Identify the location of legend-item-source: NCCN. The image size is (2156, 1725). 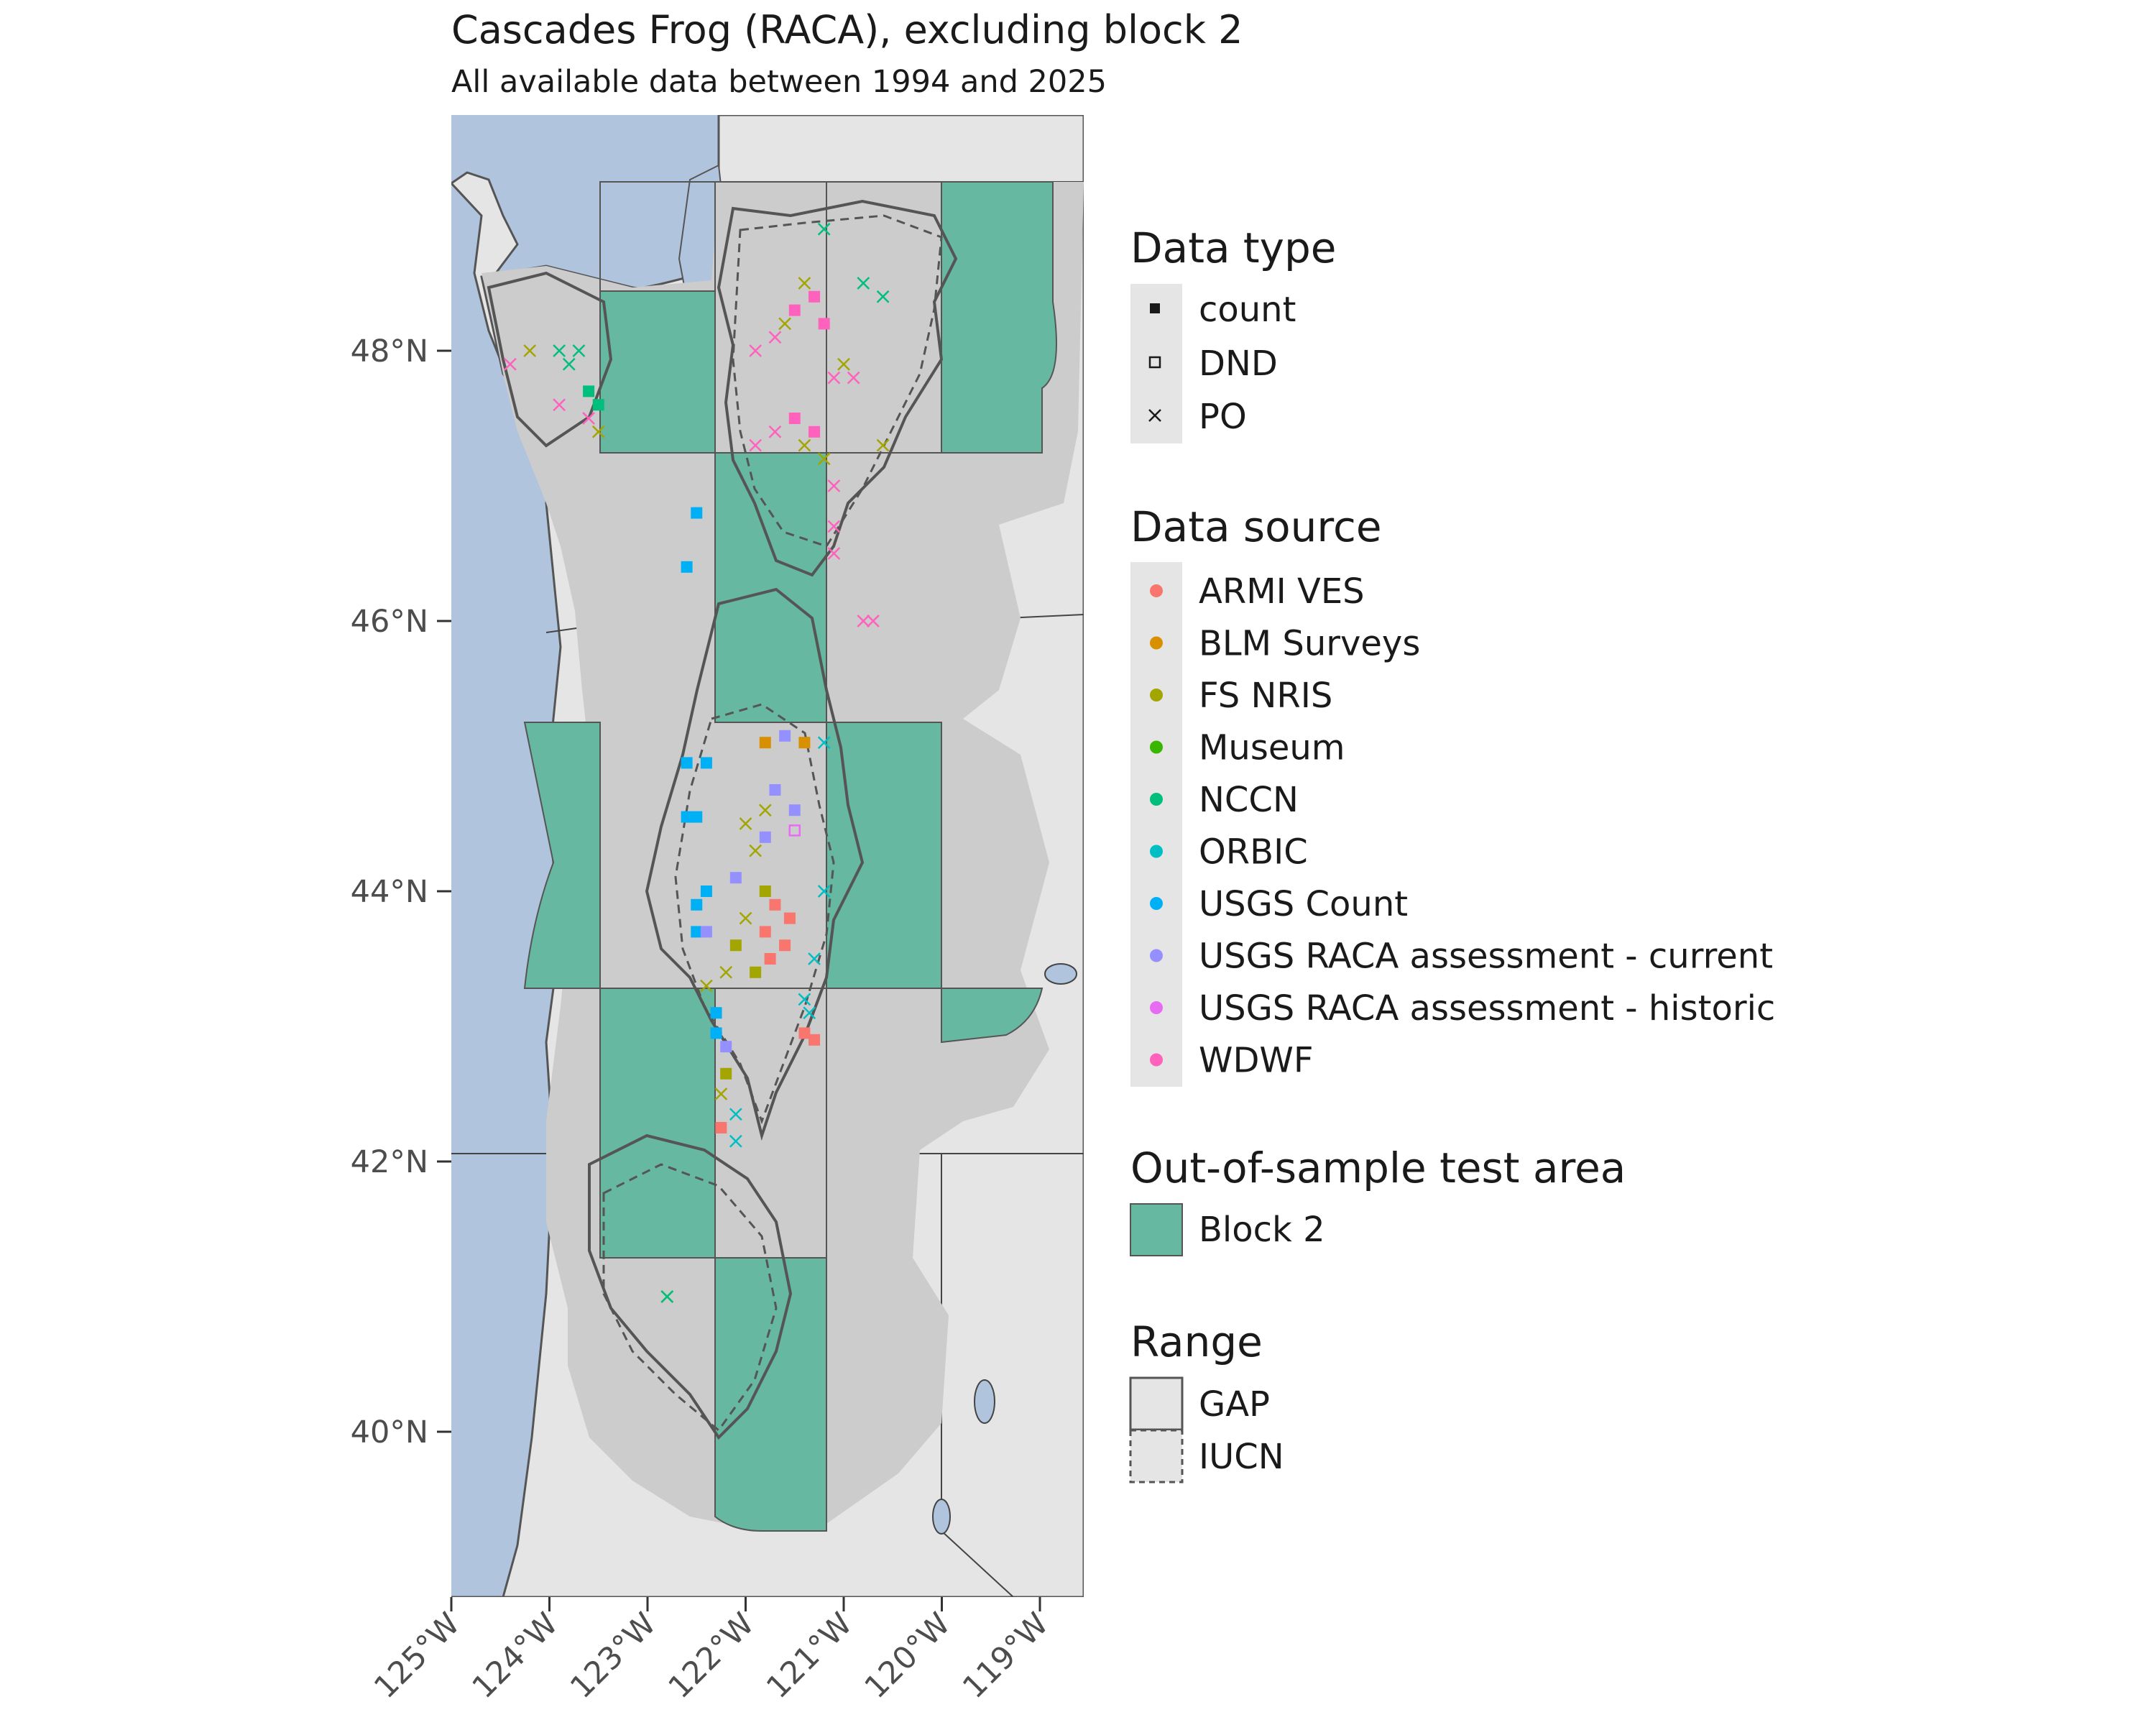
(1249, 800).